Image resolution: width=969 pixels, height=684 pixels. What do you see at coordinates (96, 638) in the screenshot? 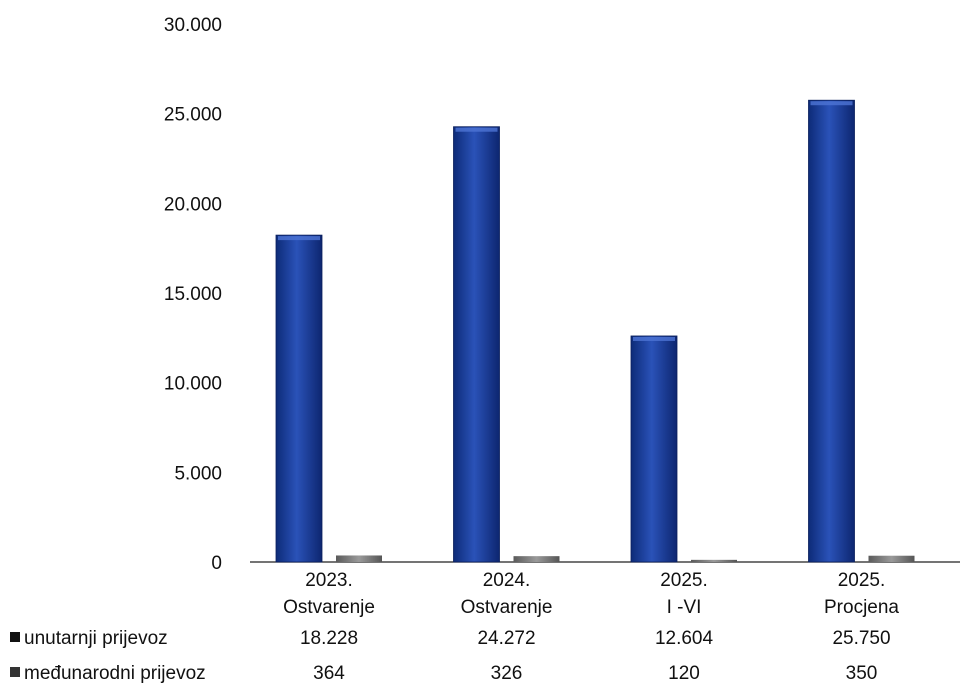
I see `legend-label: unutarnji prijevoz` at bounding box center [96, 638].